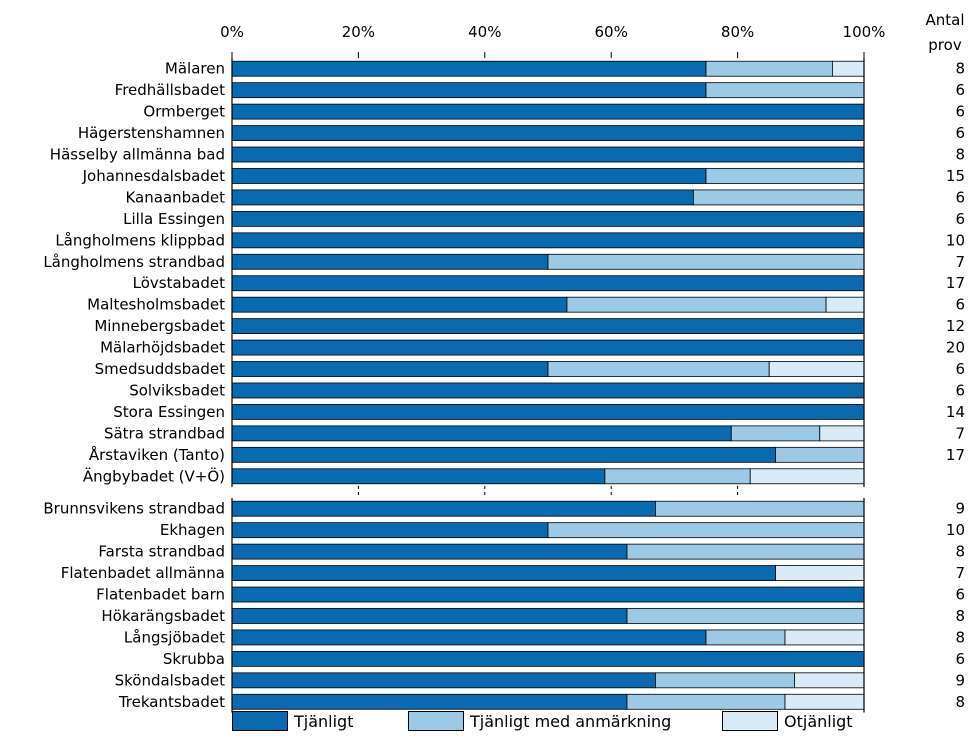 Image resolution: width=974 pixels, height=751 pixels. I want to click on category-label: Lövstabadet, so click(179, 283).